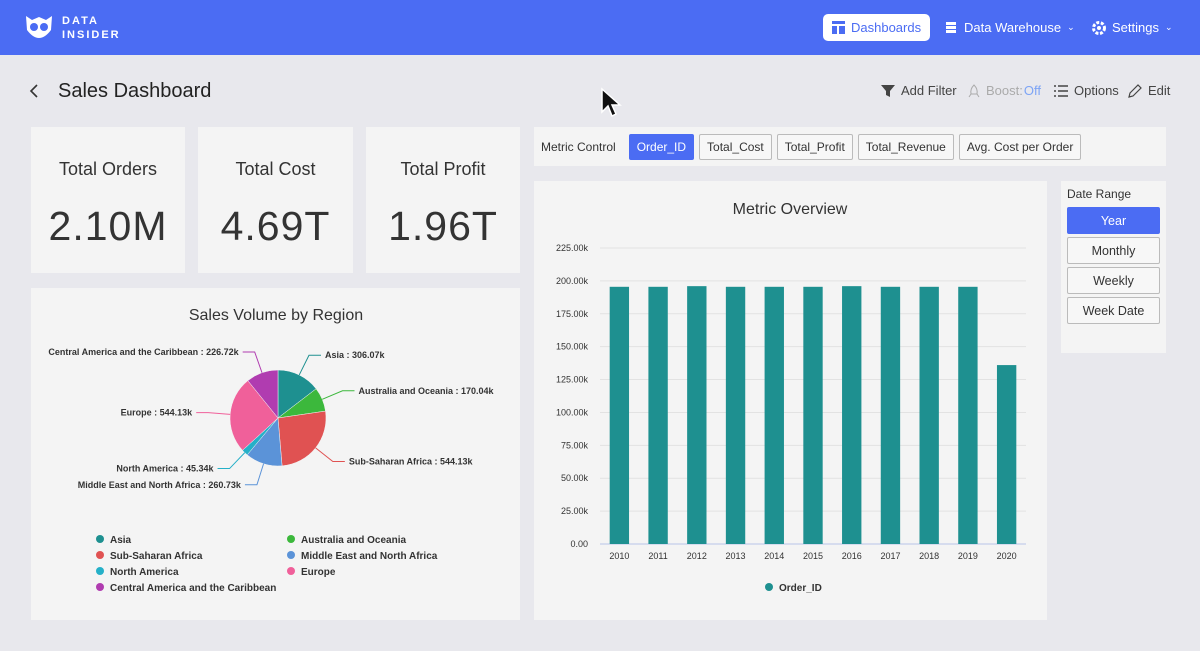 This screenshot has height=651, width=1200. Describe the element at coordinates (1032, 90) in the screenshot. I see `boost-state: Off` at that location.